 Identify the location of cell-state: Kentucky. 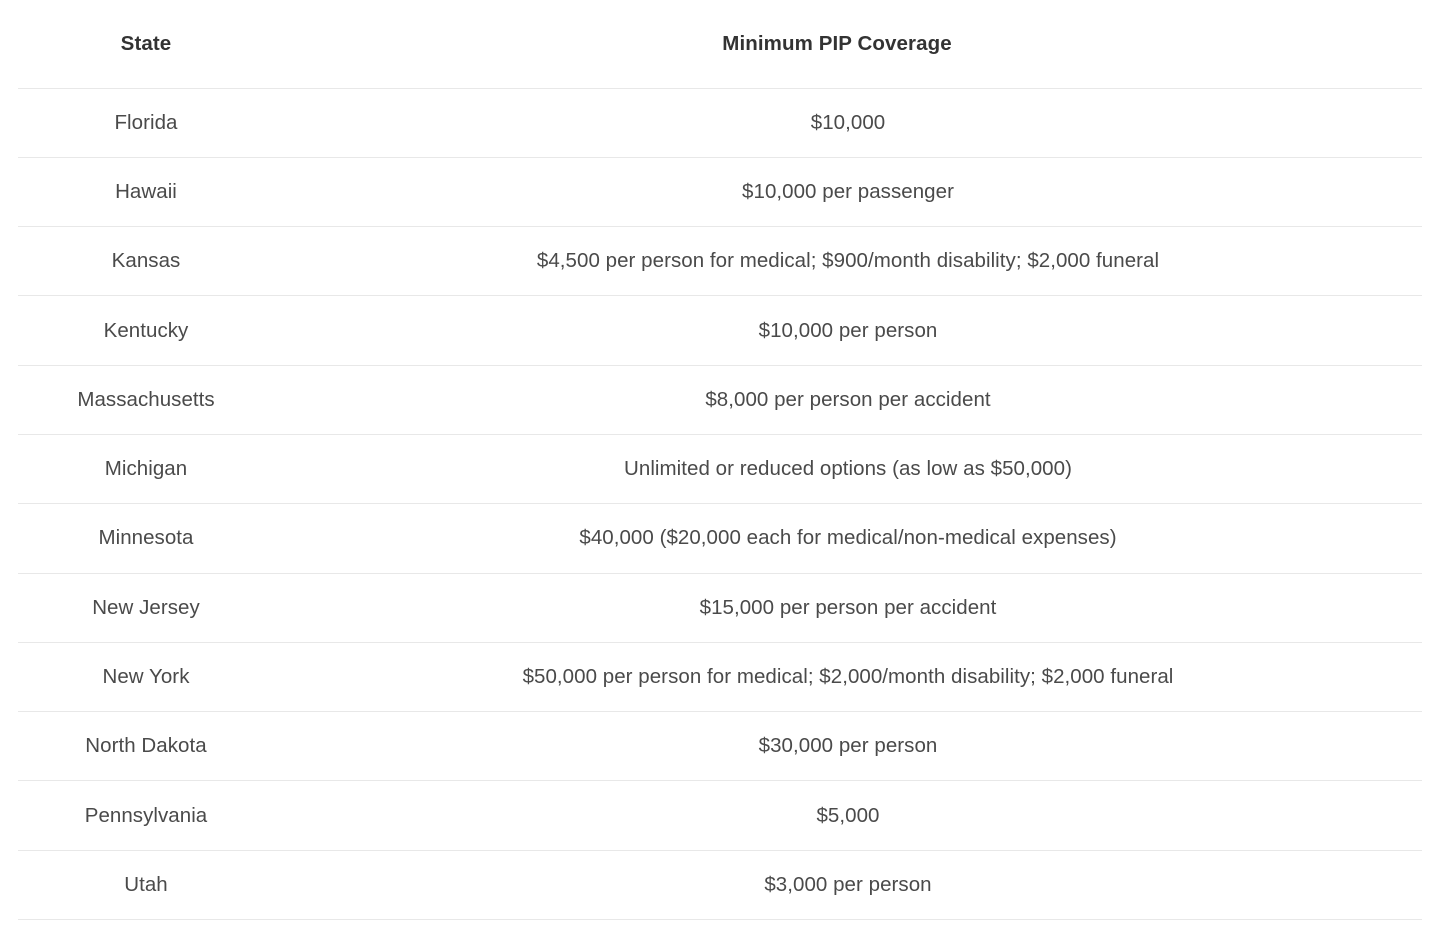
(146, 330).